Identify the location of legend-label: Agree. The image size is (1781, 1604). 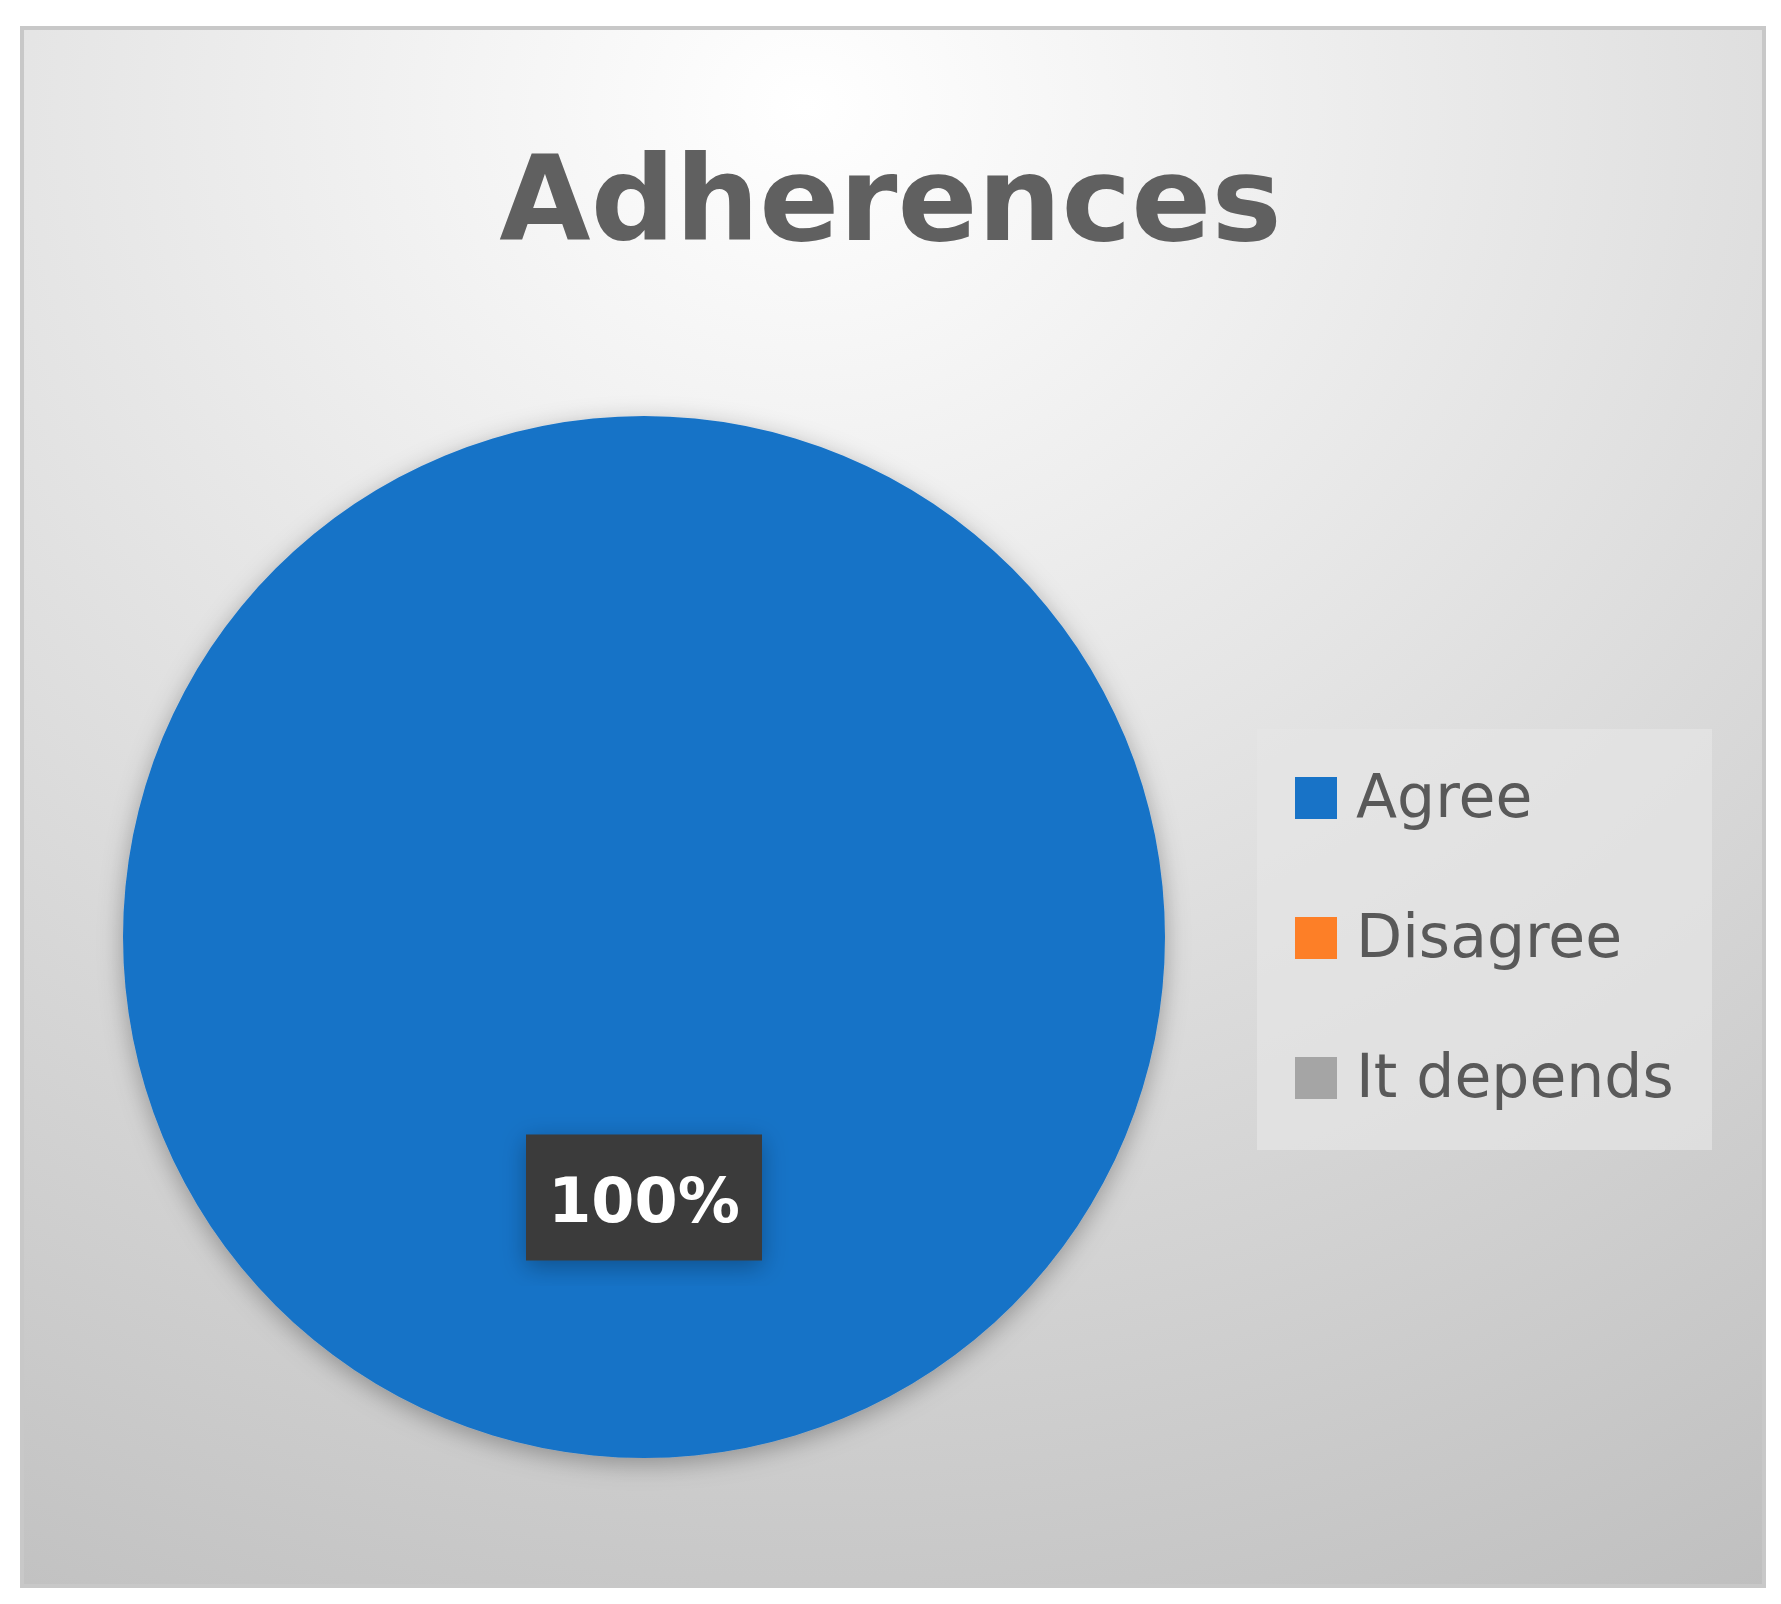
(1444, 796).